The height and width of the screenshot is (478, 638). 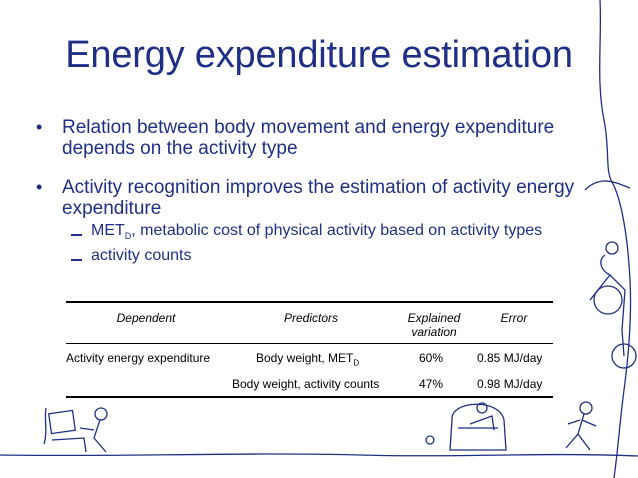 I want to click on table-bottom-rule, so click(x=309, y=397).